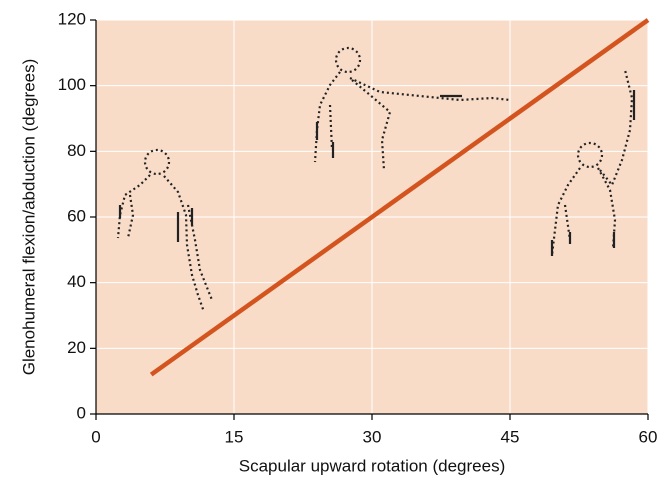 The image size is (664, 485). Describe the element at coordinates (28, 217) in the screenshot. I see `y-axis-title: Glenohumeral flexion/abduction (degrees)` at that location.